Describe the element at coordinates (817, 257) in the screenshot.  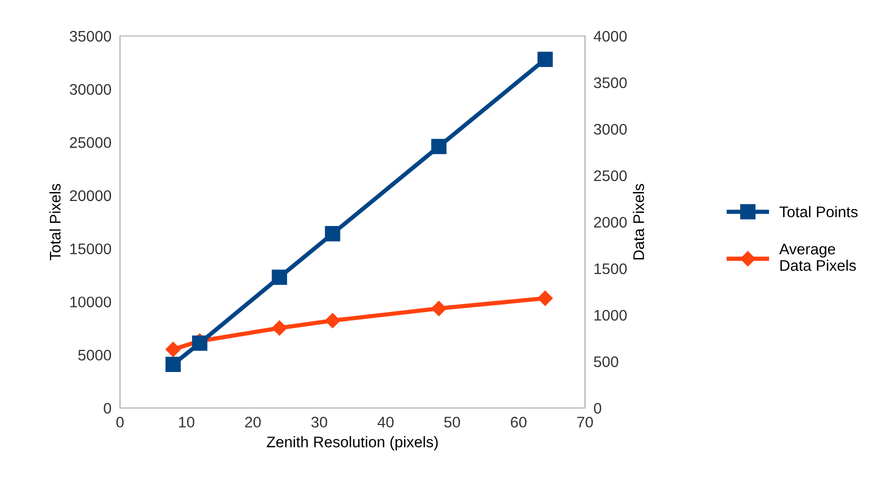
I see `legend-label: Average Data Pixels` at that location.